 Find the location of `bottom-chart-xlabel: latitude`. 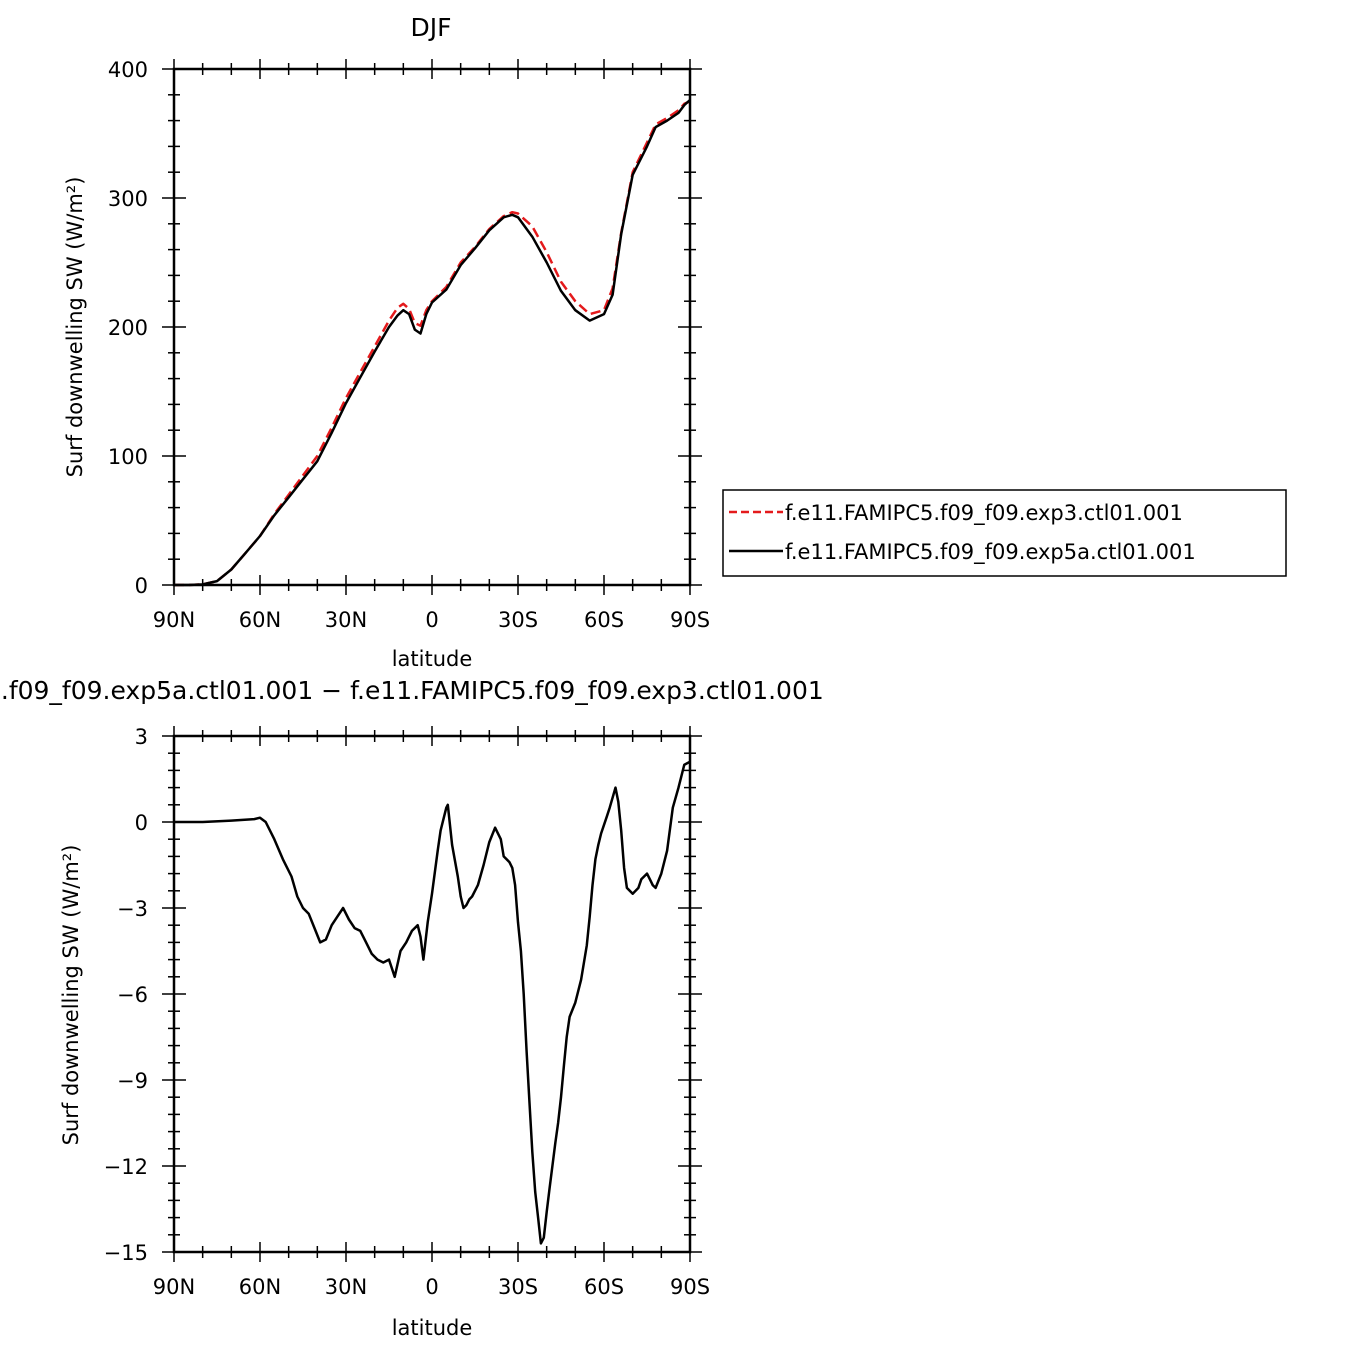

bottom-chart-xlabel: latitude is located at coordinates (432, 1328).